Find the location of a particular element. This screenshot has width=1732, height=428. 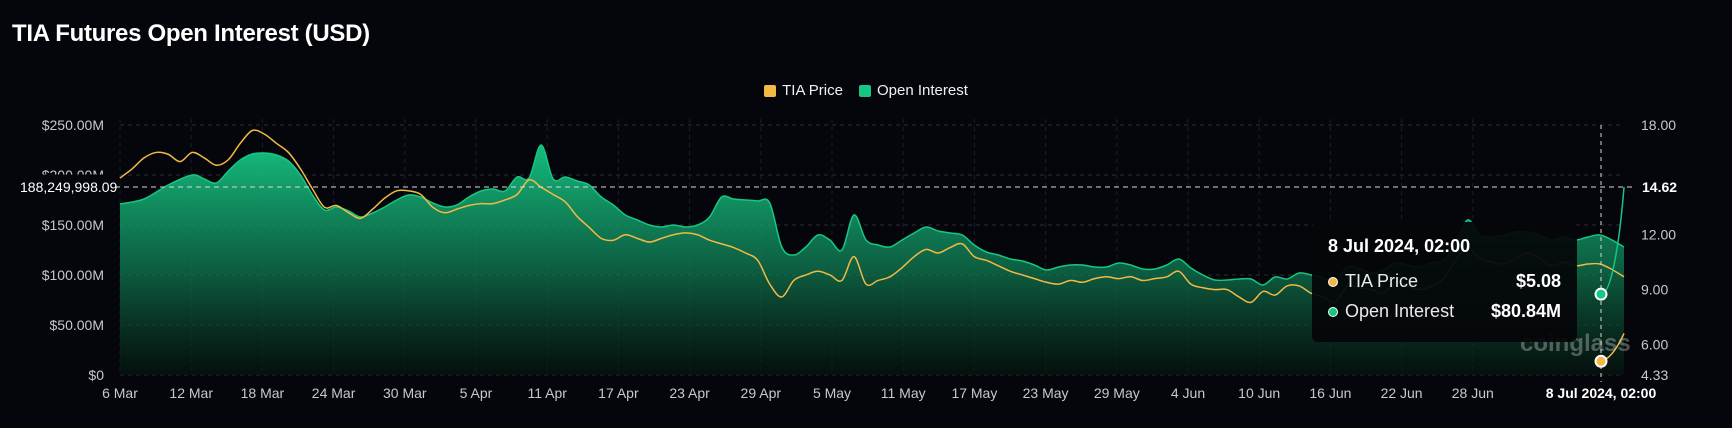

x-tick-label: 24 Mar is located at coordinates (334, 393).